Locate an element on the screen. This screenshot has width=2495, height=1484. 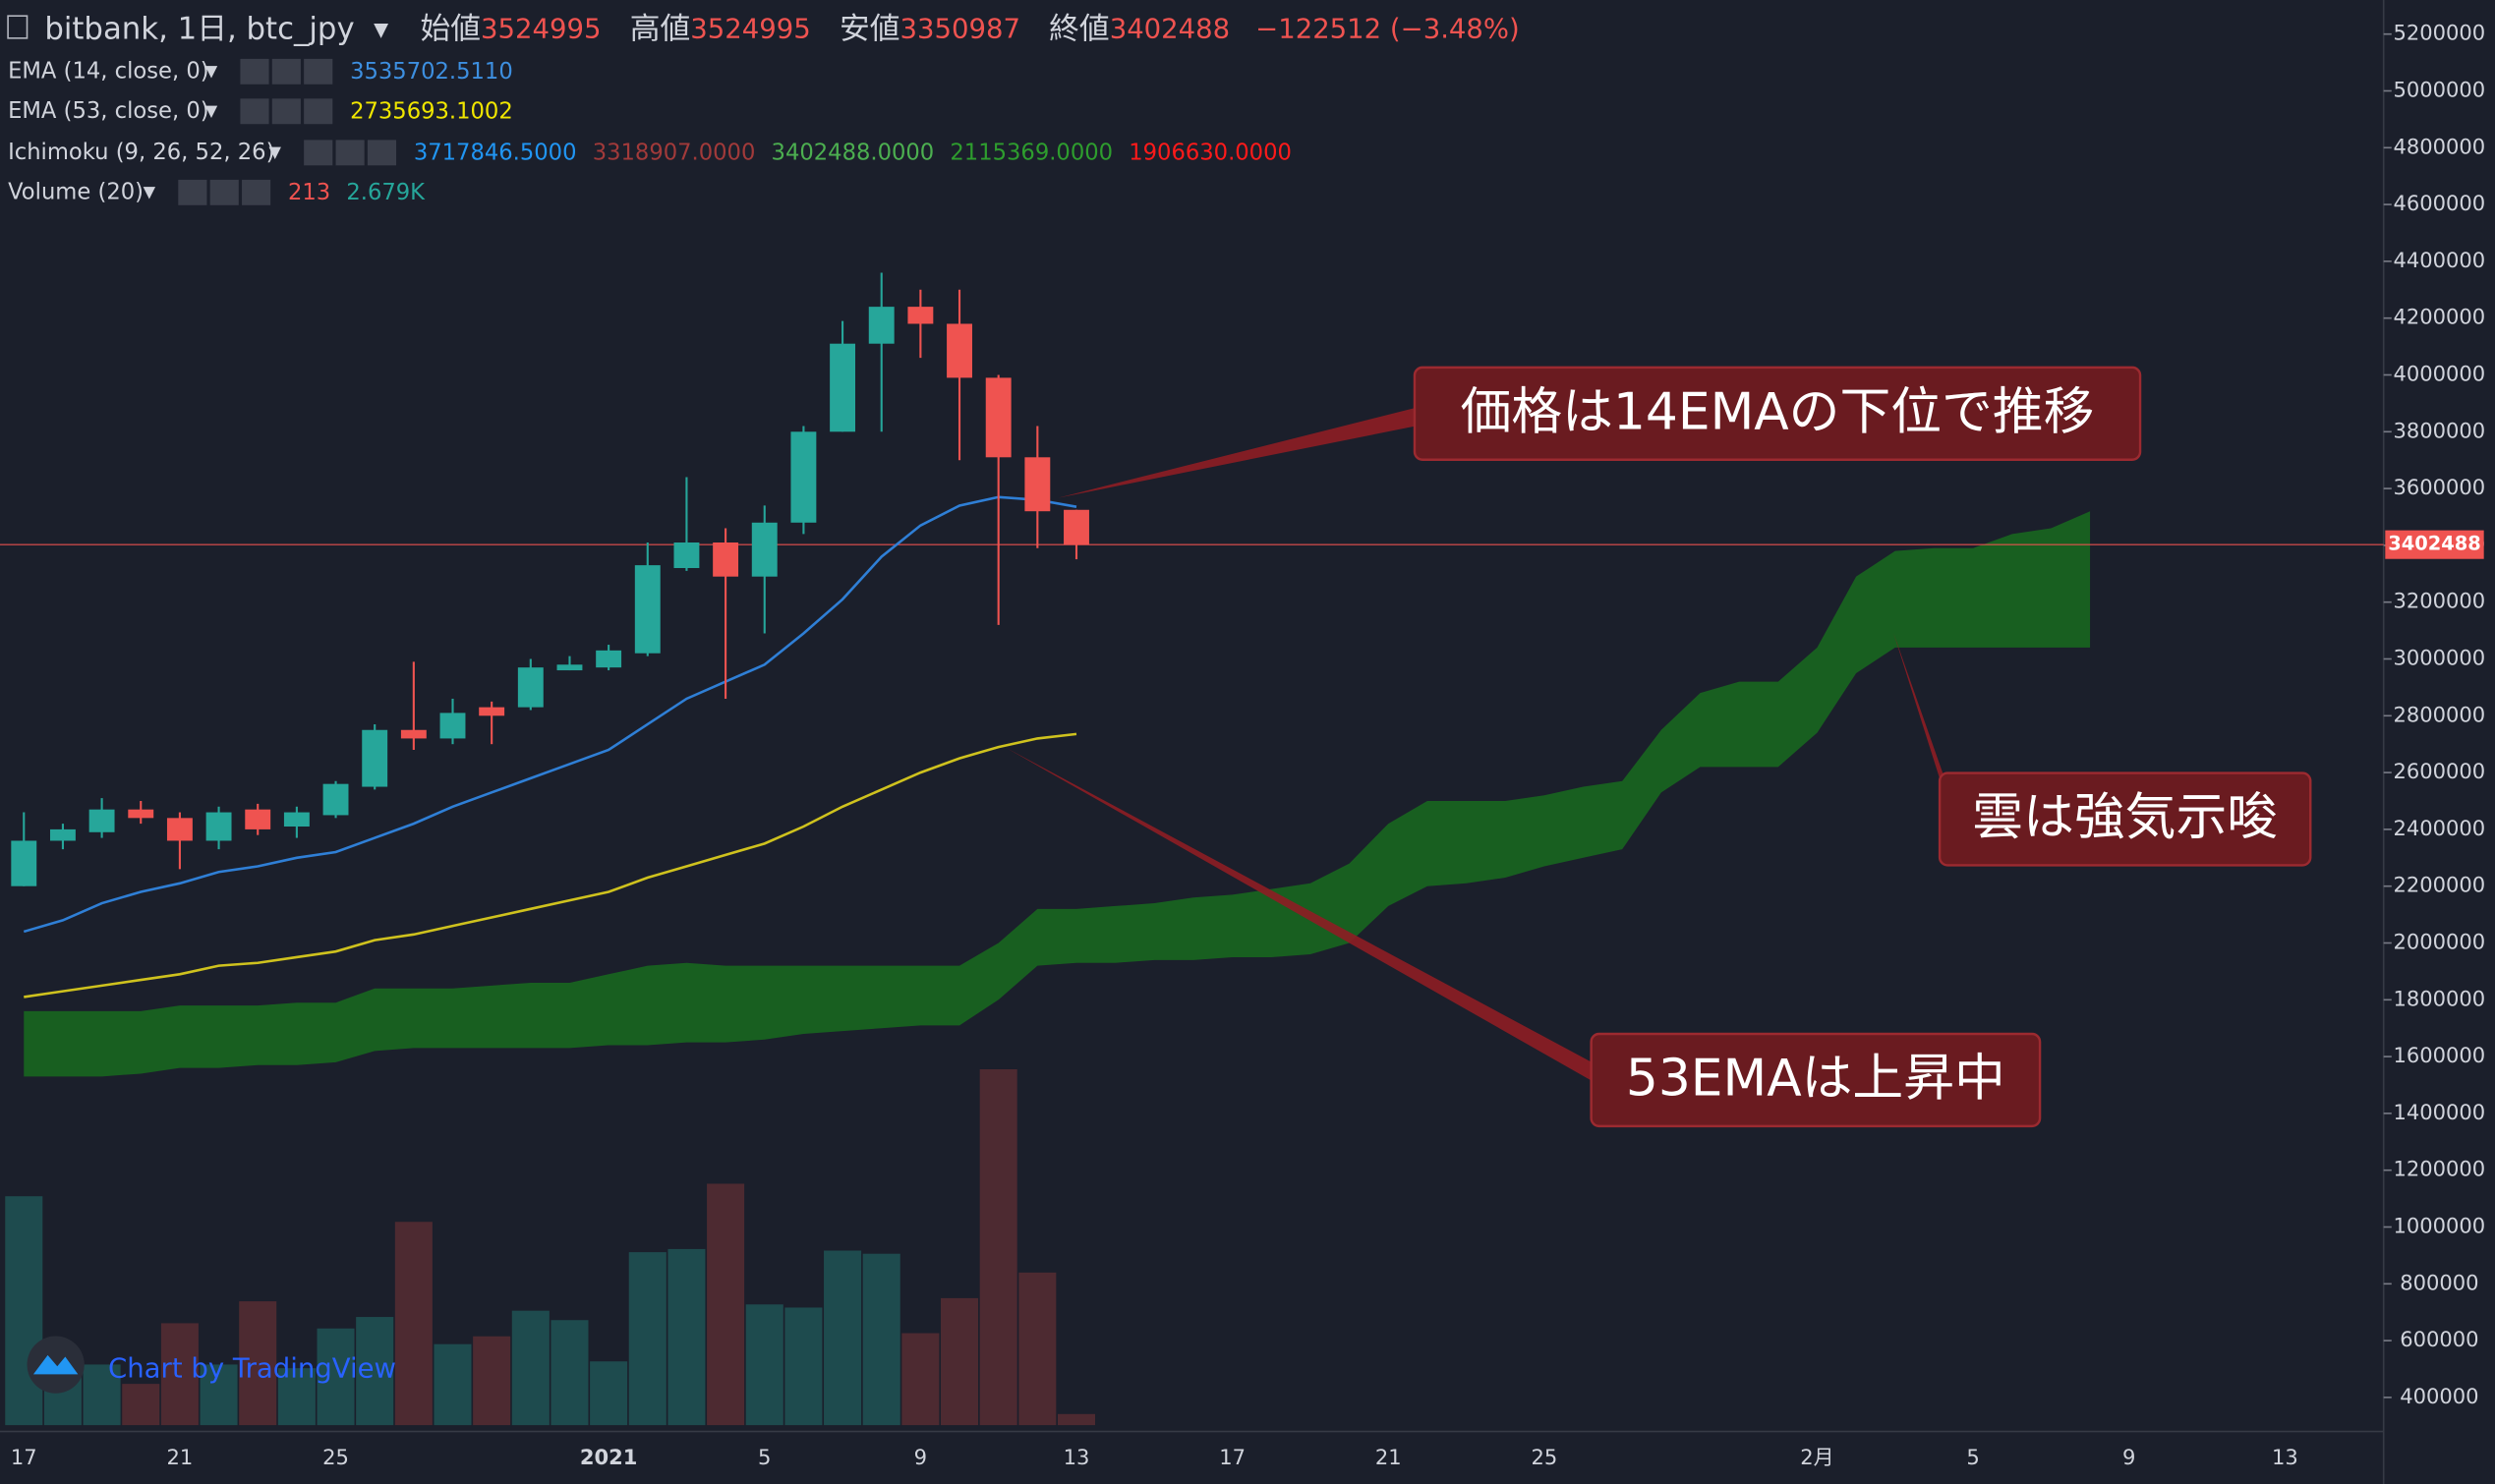
indicator-value: 2735693.1002 is located at coordinates (431, 111).